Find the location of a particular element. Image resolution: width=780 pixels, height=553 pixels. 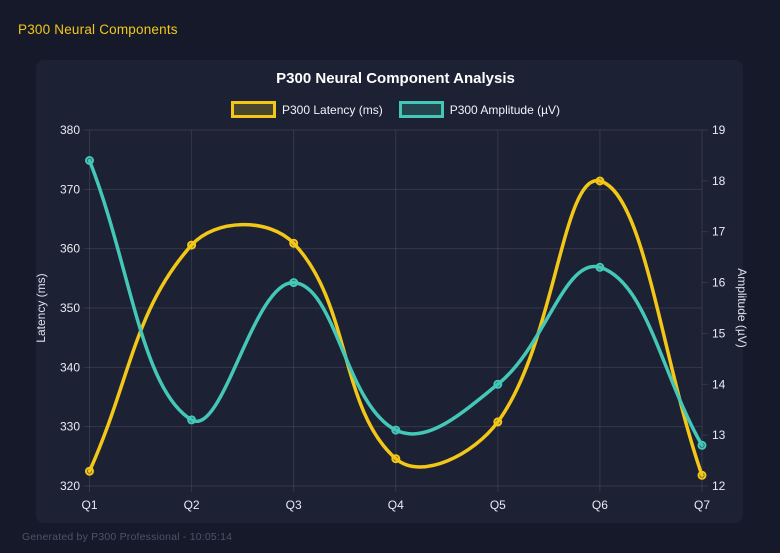

left-axis-tick-label: 350 is located at coordinates (70, 308).